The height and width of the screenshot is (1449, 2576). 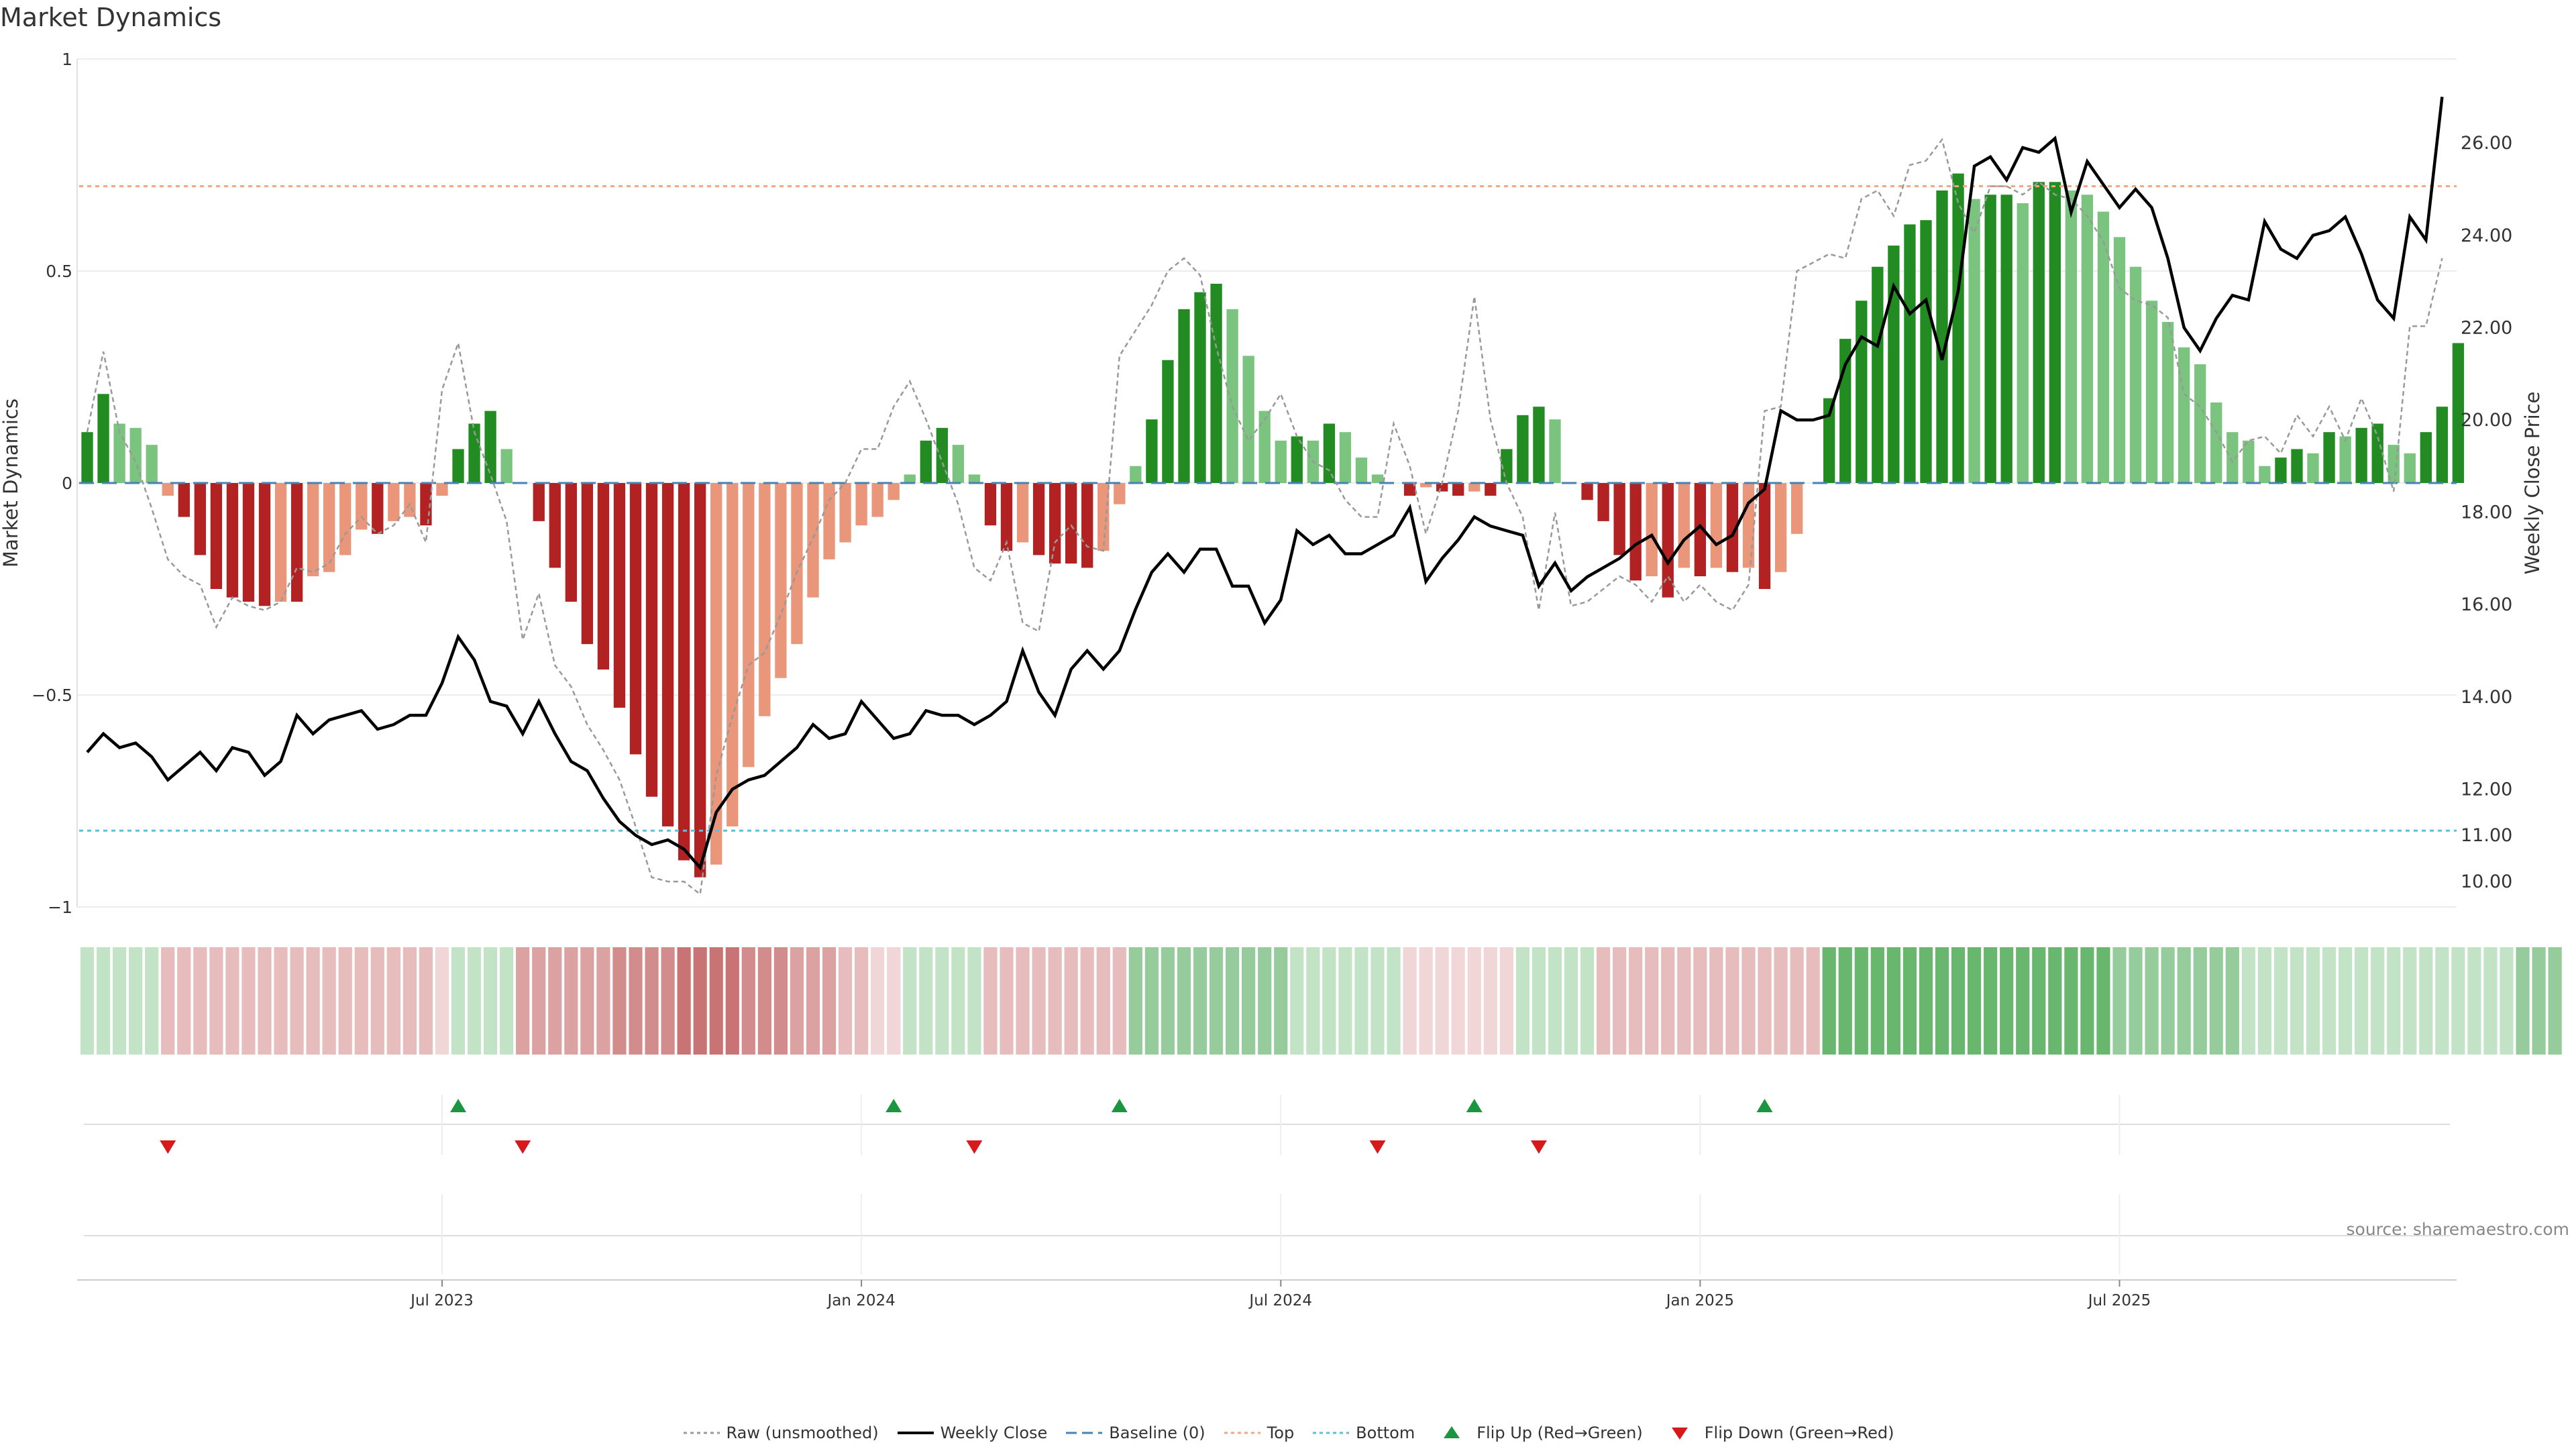 I want to click on flip-up-marker, so click(x=1764, y=1105).